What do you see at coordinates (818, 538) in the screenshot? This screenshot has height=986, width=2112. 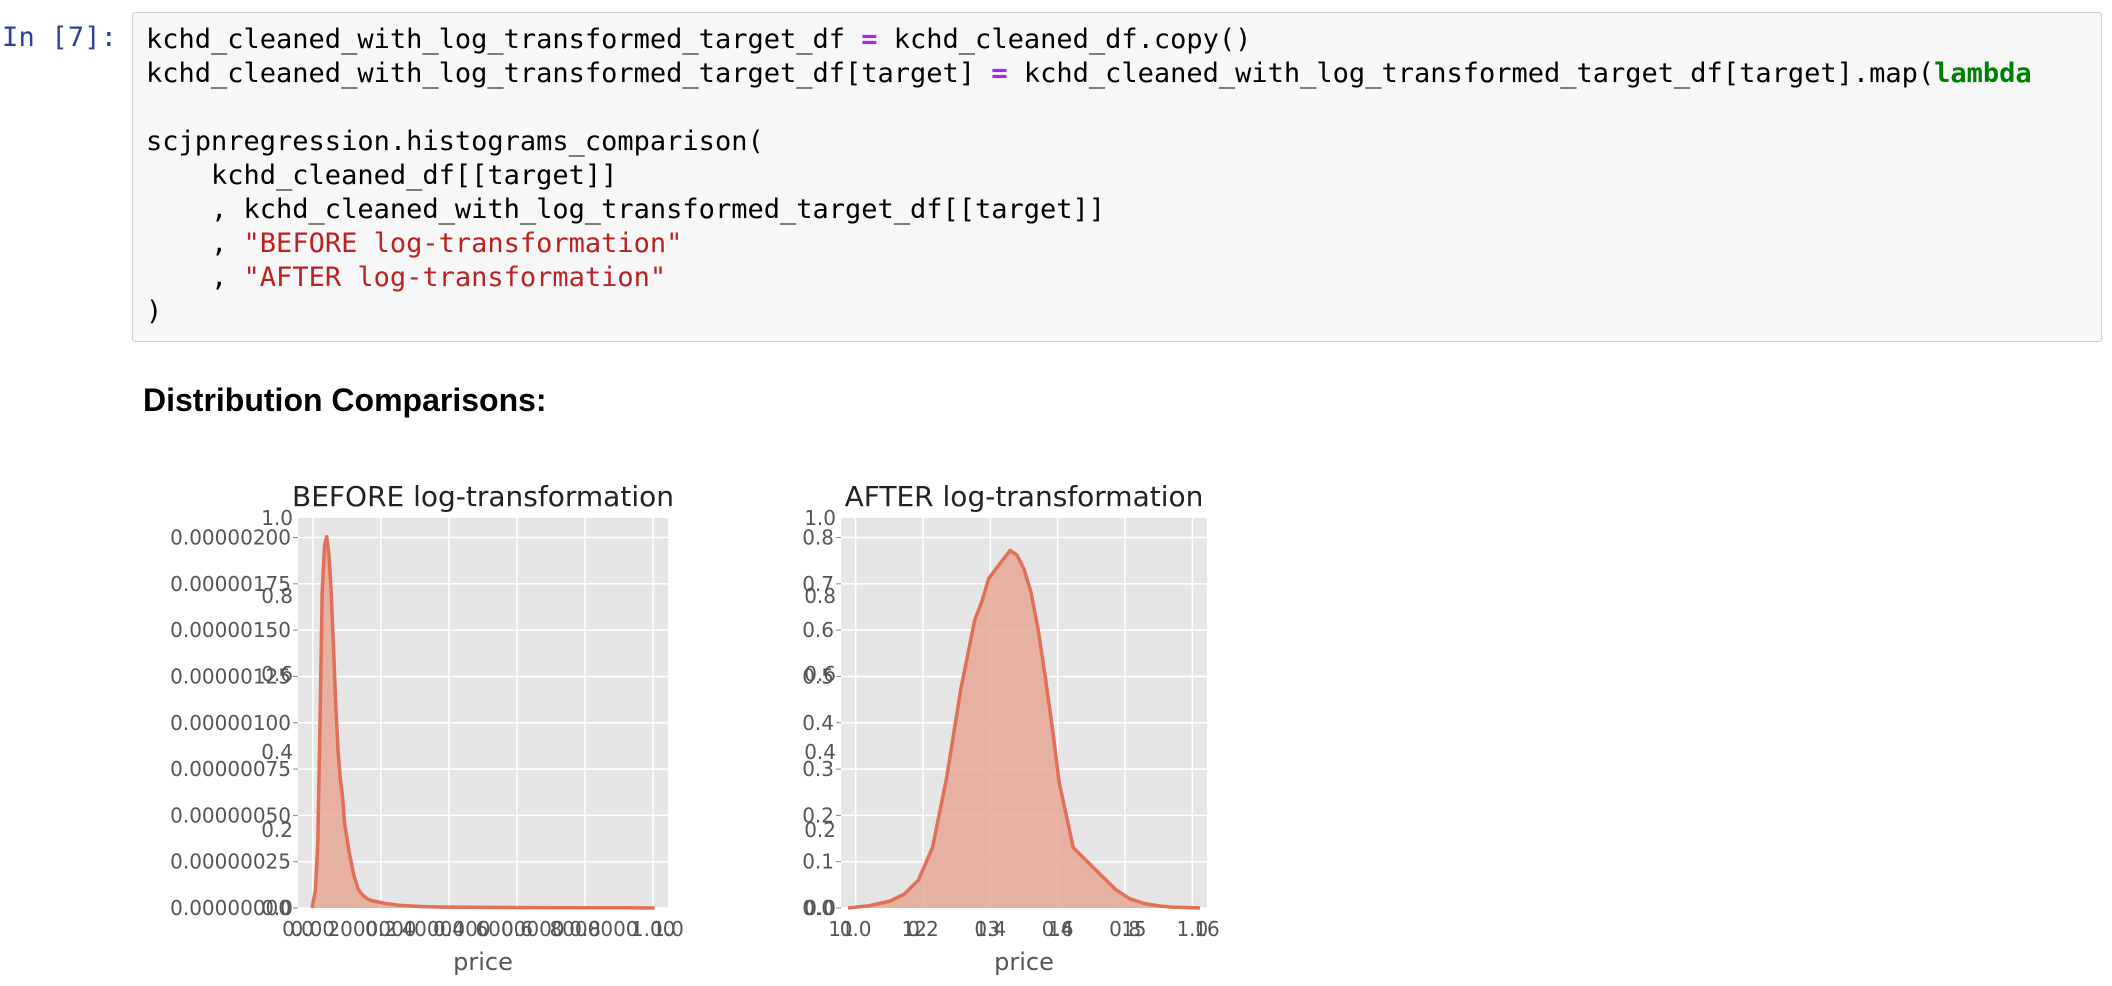 I see `y-tick-label: 0.8` at bounding box center [818, 538].